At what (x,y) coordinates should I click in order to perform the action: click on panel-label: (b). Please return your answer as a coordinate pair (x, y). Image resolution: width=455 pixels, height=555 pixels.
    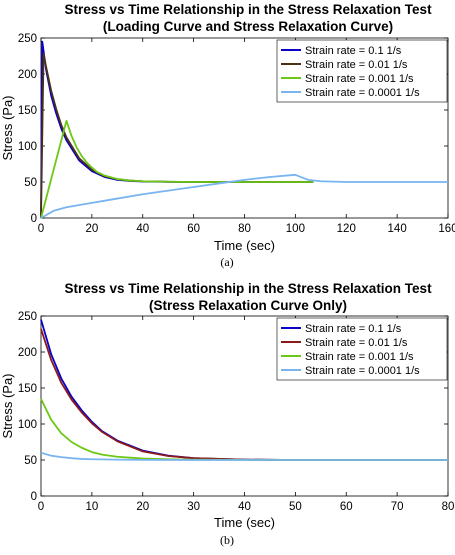
    Looking at the image, I should click on (227, 540).